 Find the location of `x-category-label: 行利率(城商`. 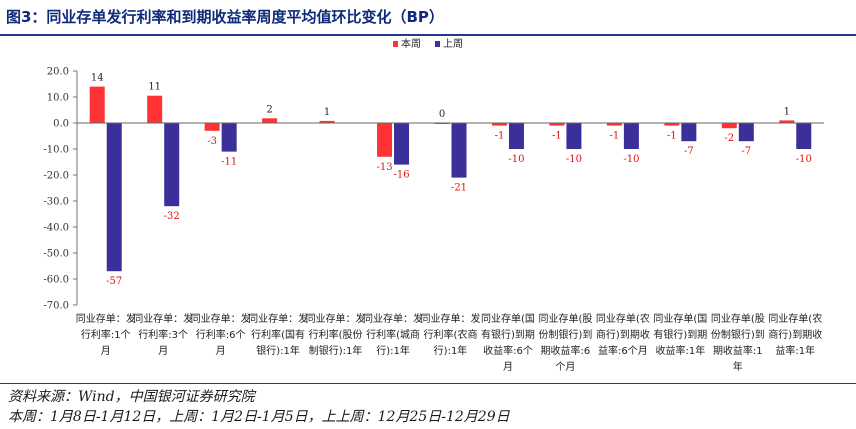

x-category-label: 行利率(城商 is located at coordinates (393, 334).